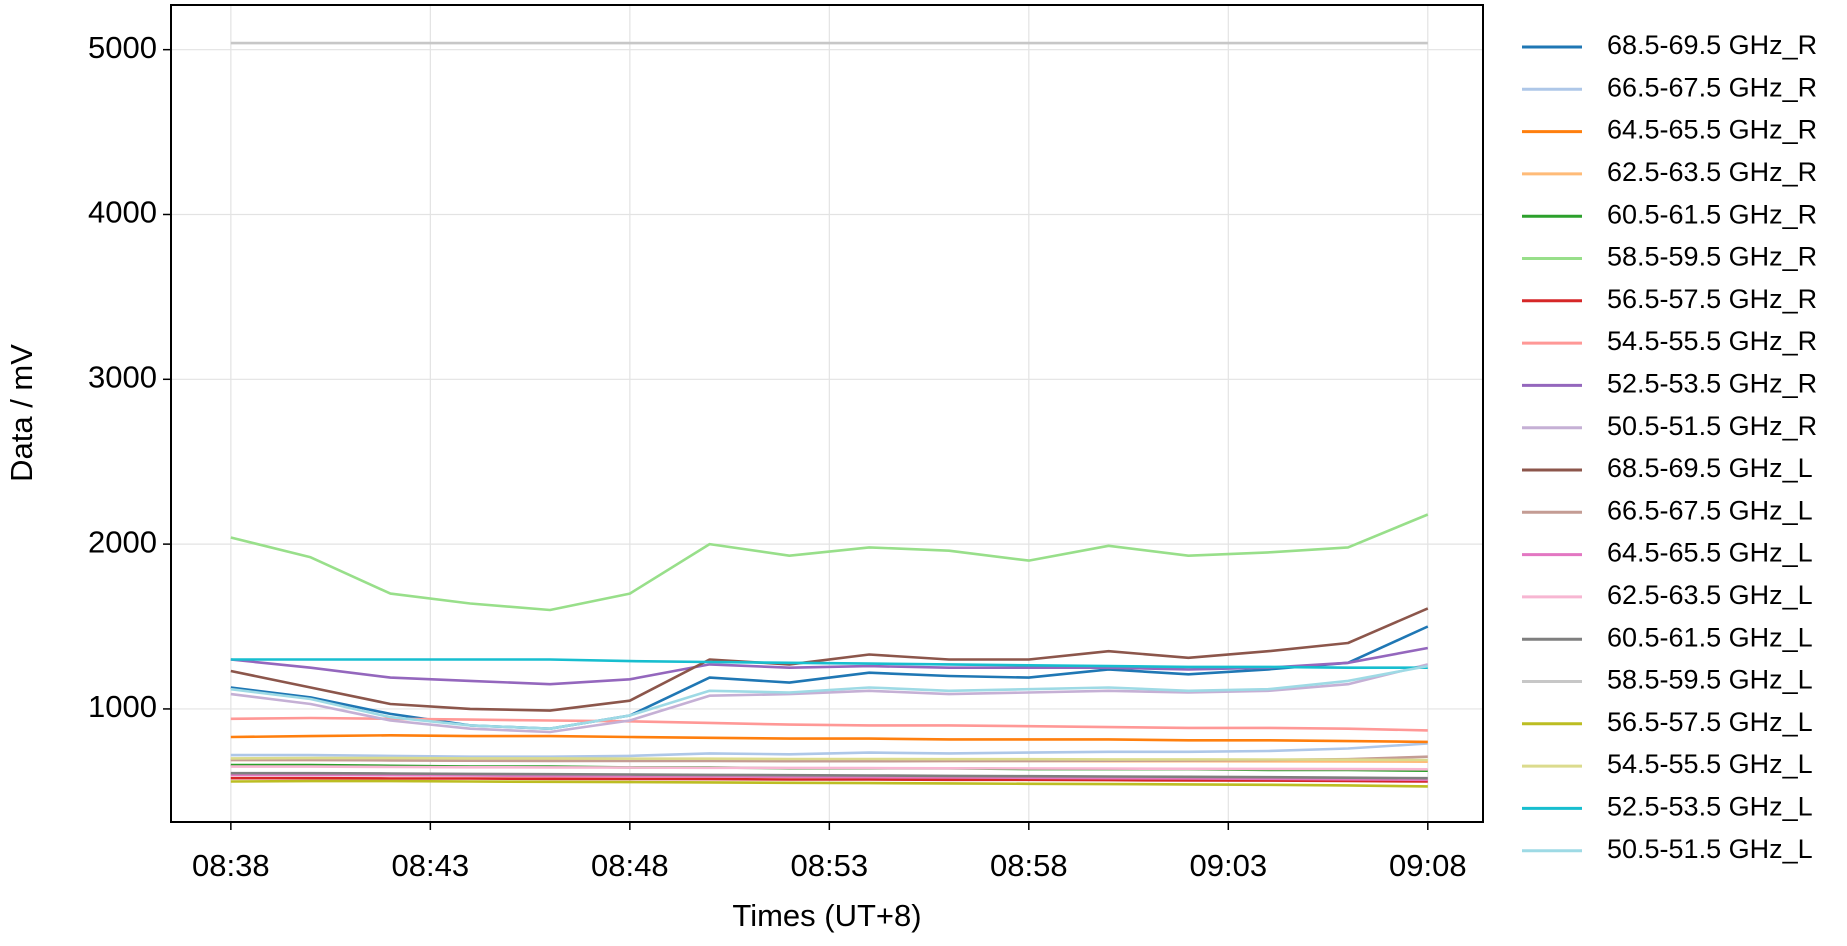 The image size is (1847, 946). I want to click on y-axis-label: Data / mV, so click(21, 413).